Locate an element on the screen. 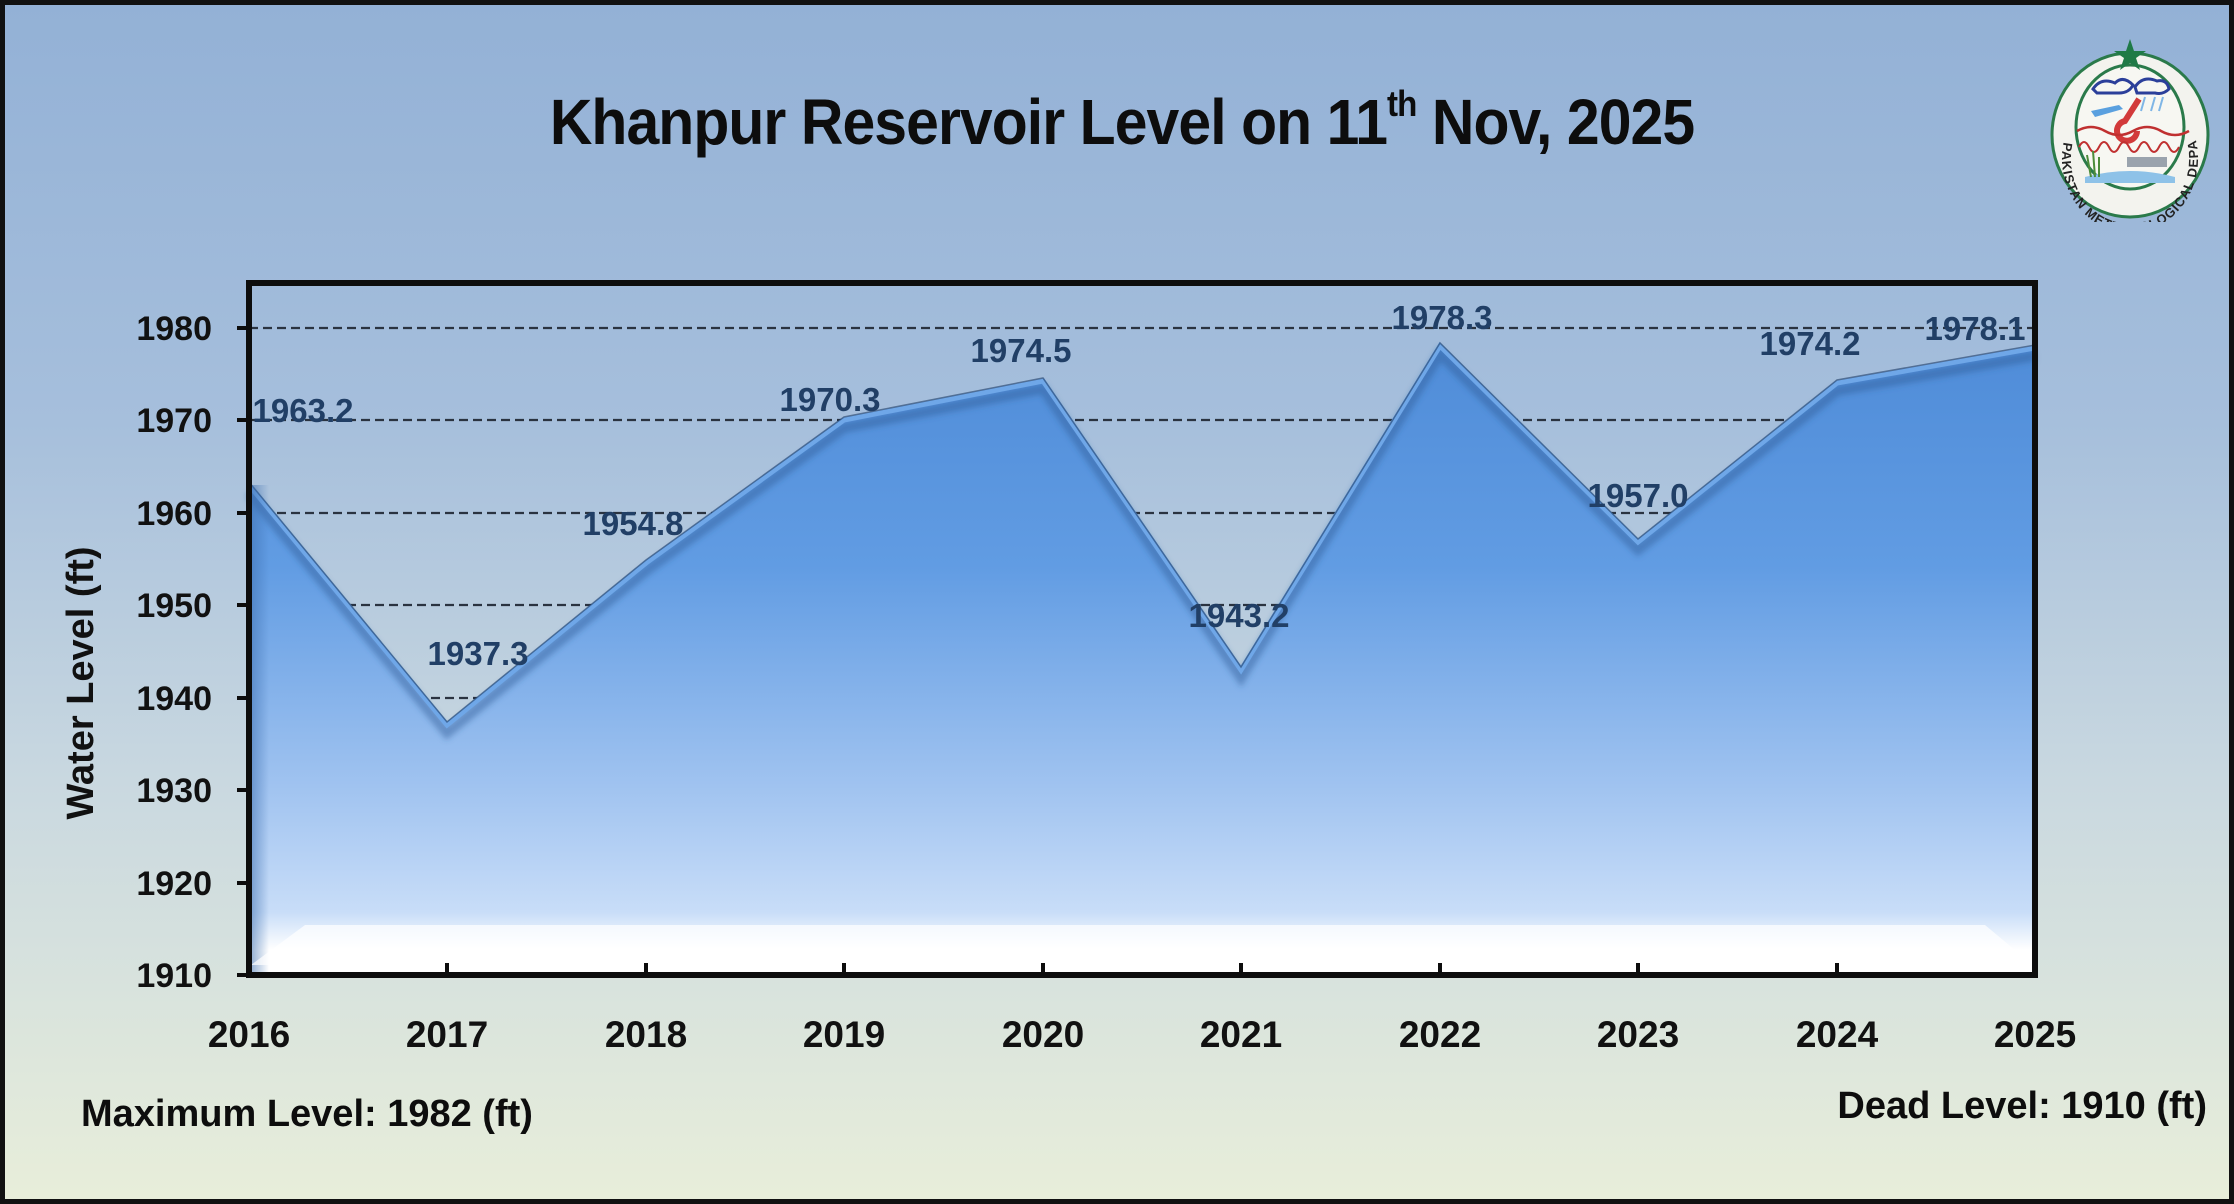 The image size is (2234, 1204). y-tick-label: 1970 is located at coordinates (174, 421).